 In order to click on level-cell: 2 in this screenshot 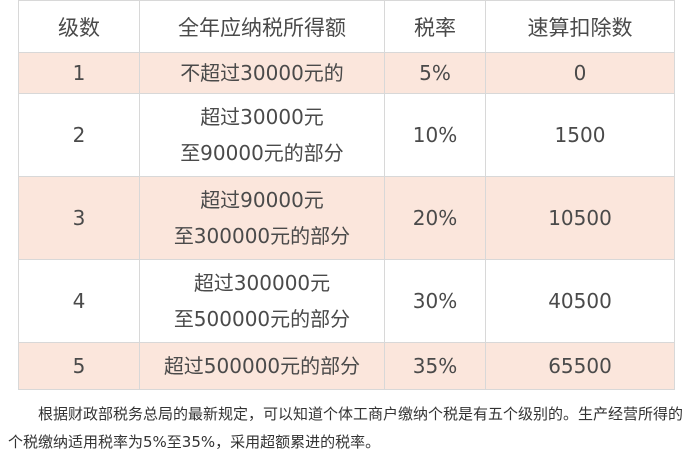, I will do `click(79, 135)`.